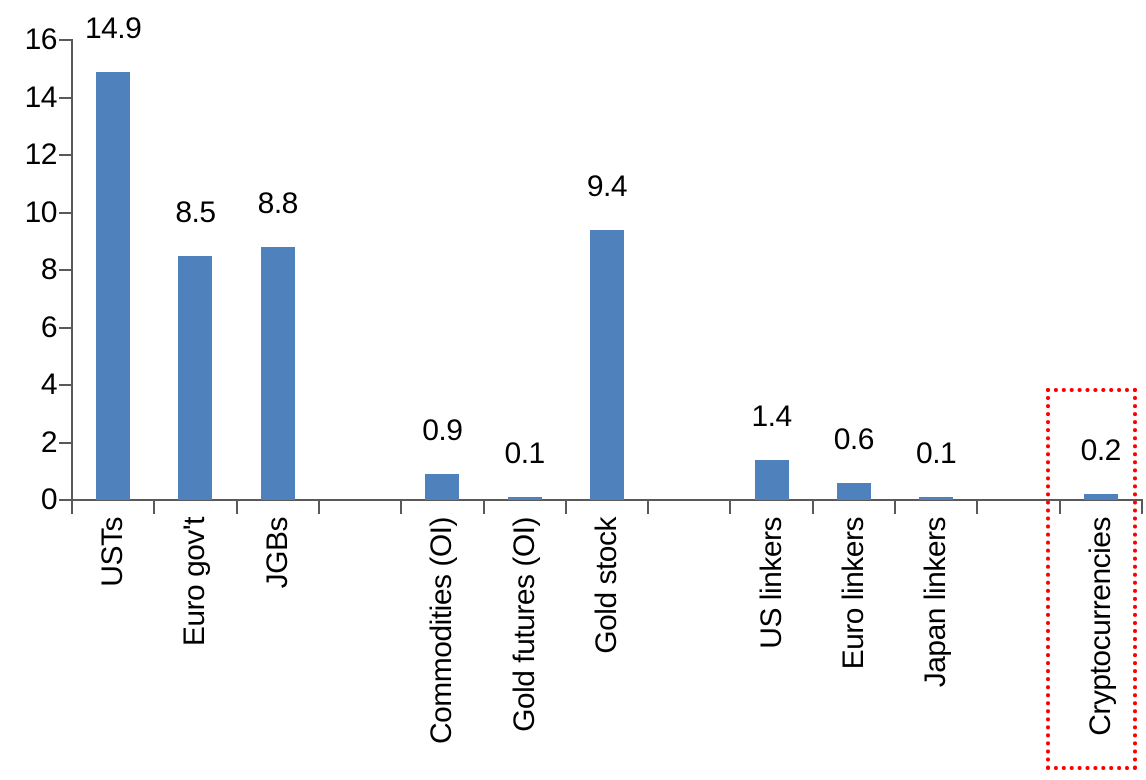  I want to click on y-tick-label-8: 8, so click(49, 269).